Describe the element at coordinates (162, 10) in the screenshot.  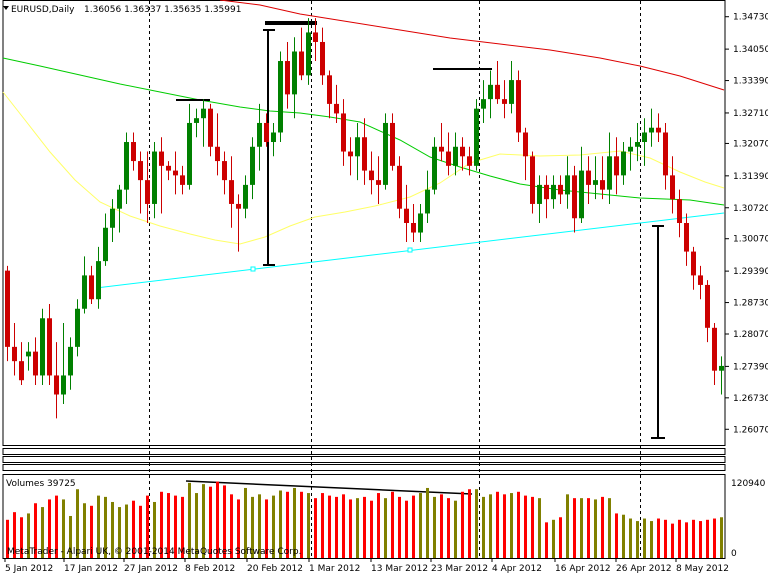
I see `ohlc-readout: 1.36056 1.36337 1.35635 1.35991` at that location.